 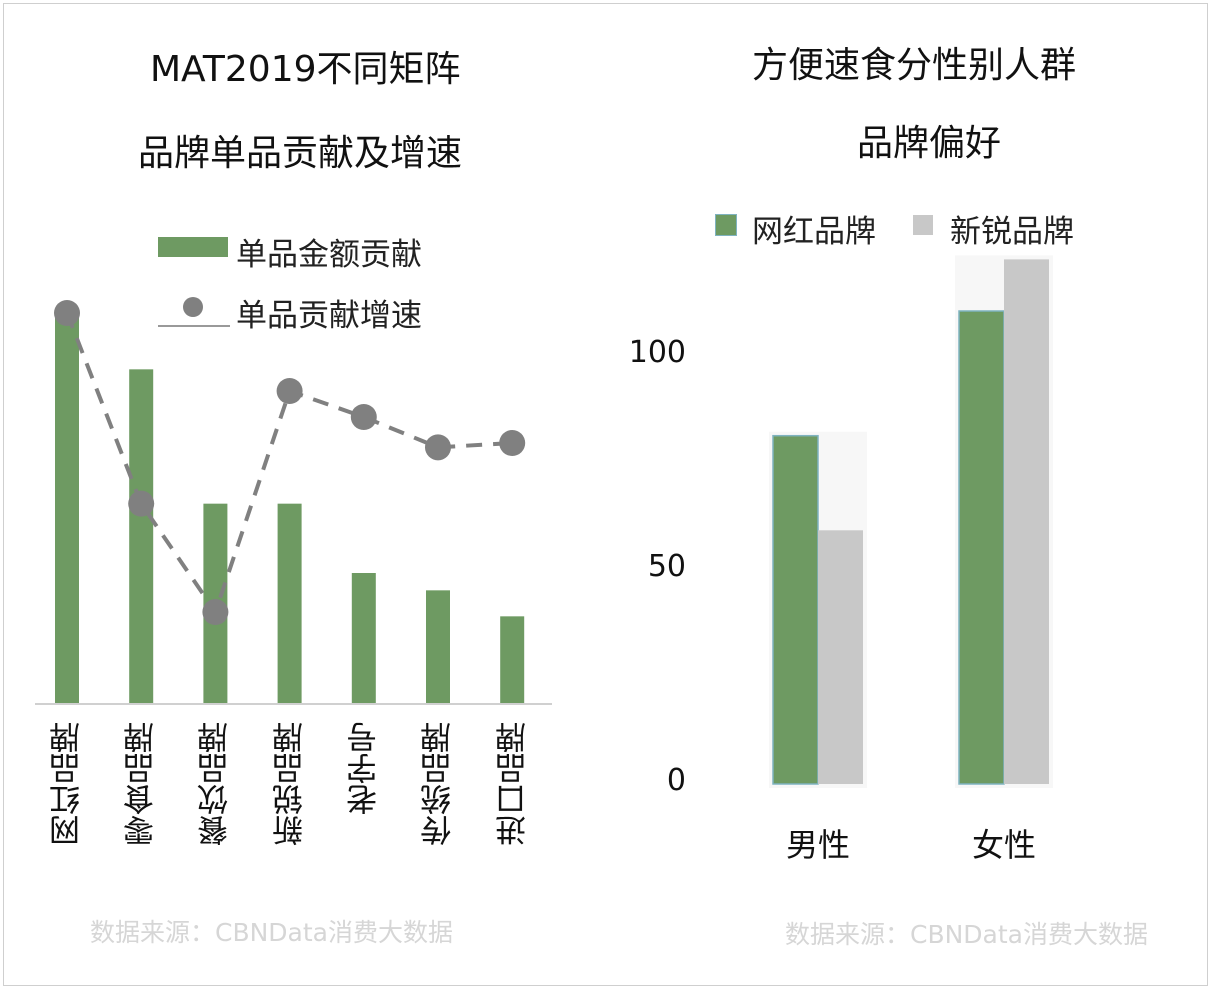 What do you see at coordinates (300, 153) in the screenshot?
I see `left-chart-title-line2: 品牌单品贡献及增速` at bounding box center [300, 153].